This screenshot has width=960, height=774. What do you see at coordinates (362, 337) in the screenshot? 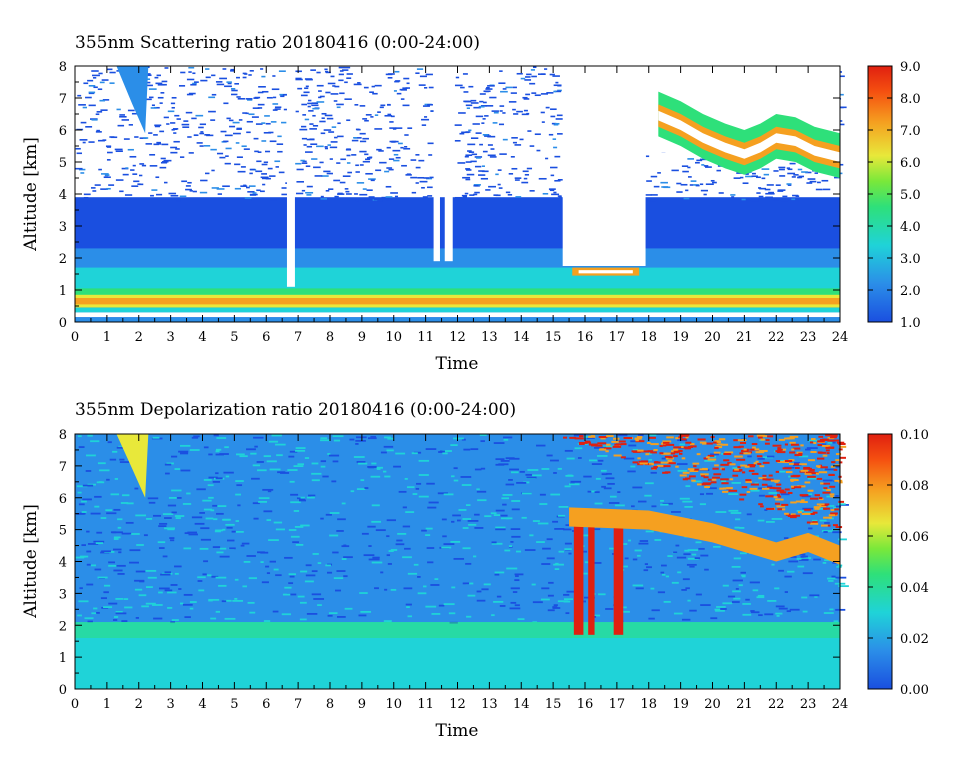
I see `x-tick-label: 9` at bounding box center [362, 337].